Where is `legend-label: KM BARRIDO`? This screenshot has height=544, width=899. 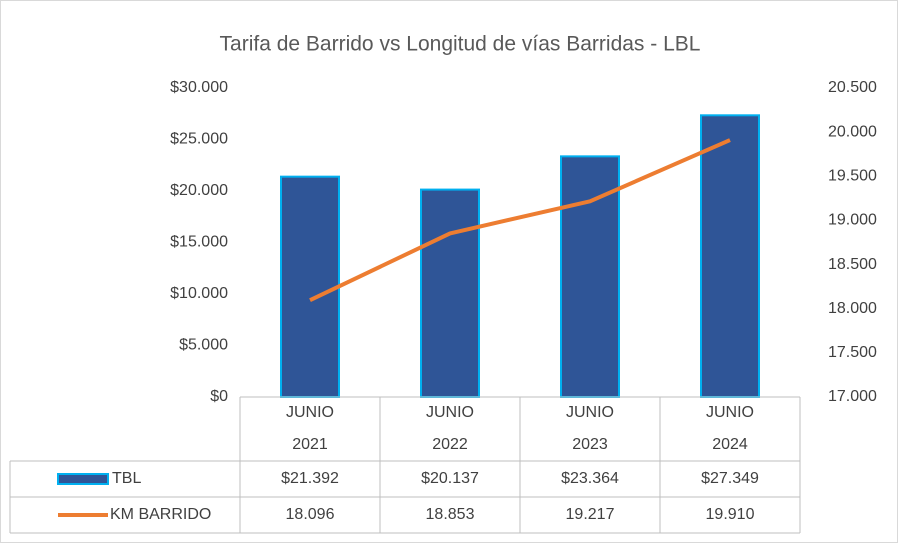 legend-label: KM BARRIDO is located at coordinates (160, 514).